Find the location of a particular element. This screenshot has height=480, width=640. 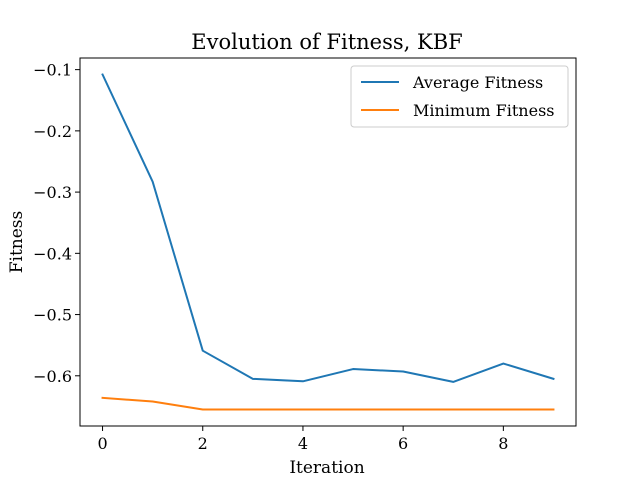

y-tick-label: −0.2 is located at coordinates (52, 131).